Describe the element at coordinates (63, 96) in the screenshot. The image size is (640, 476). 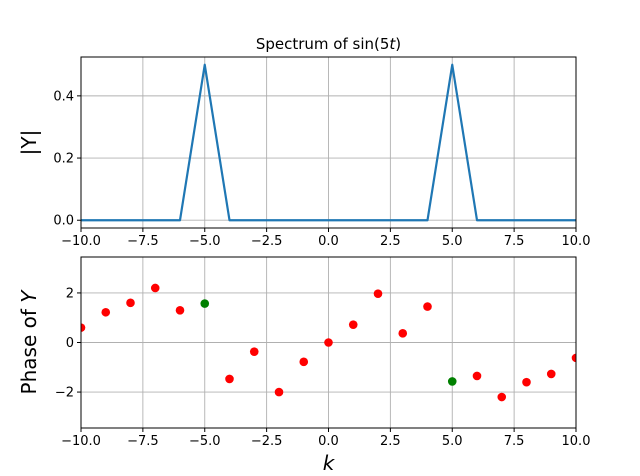
I see `y-tick-label: 0.4` at that location.